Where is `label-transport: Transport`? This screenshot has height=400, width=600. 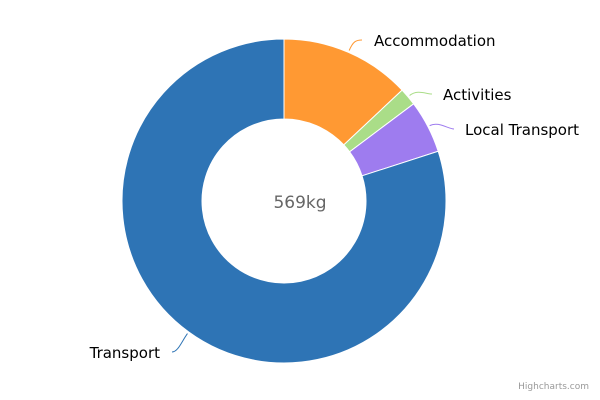 label-transport: Transport is located at coordinates (125, 353).